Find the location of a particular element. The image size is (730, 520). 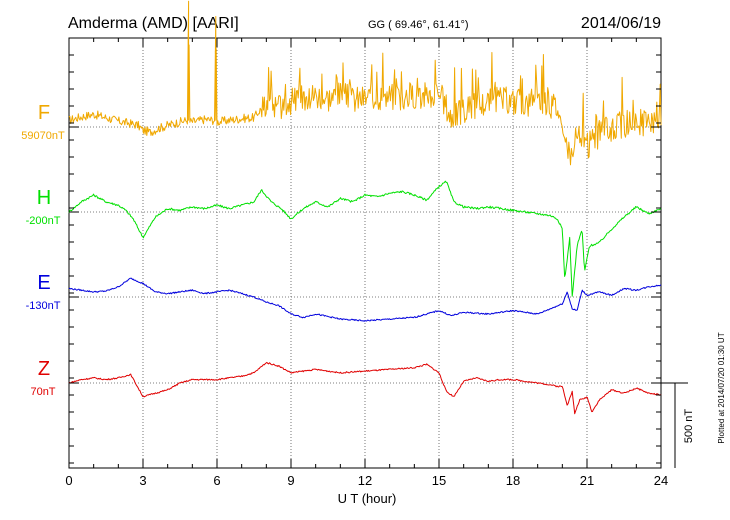

x-tick-label: 21 is located at coordinates (587, 480).